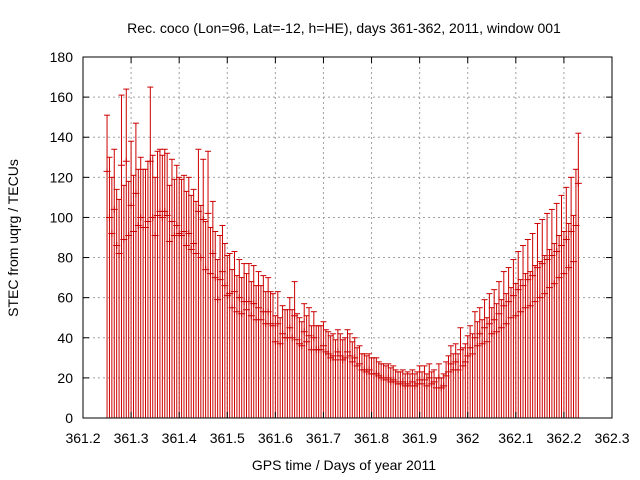  What do you see at coordinates (344, 465) in the screenshot?
I see `x-axis-label: GPS time / Days of year 2011` at bounding box center [344, 465].